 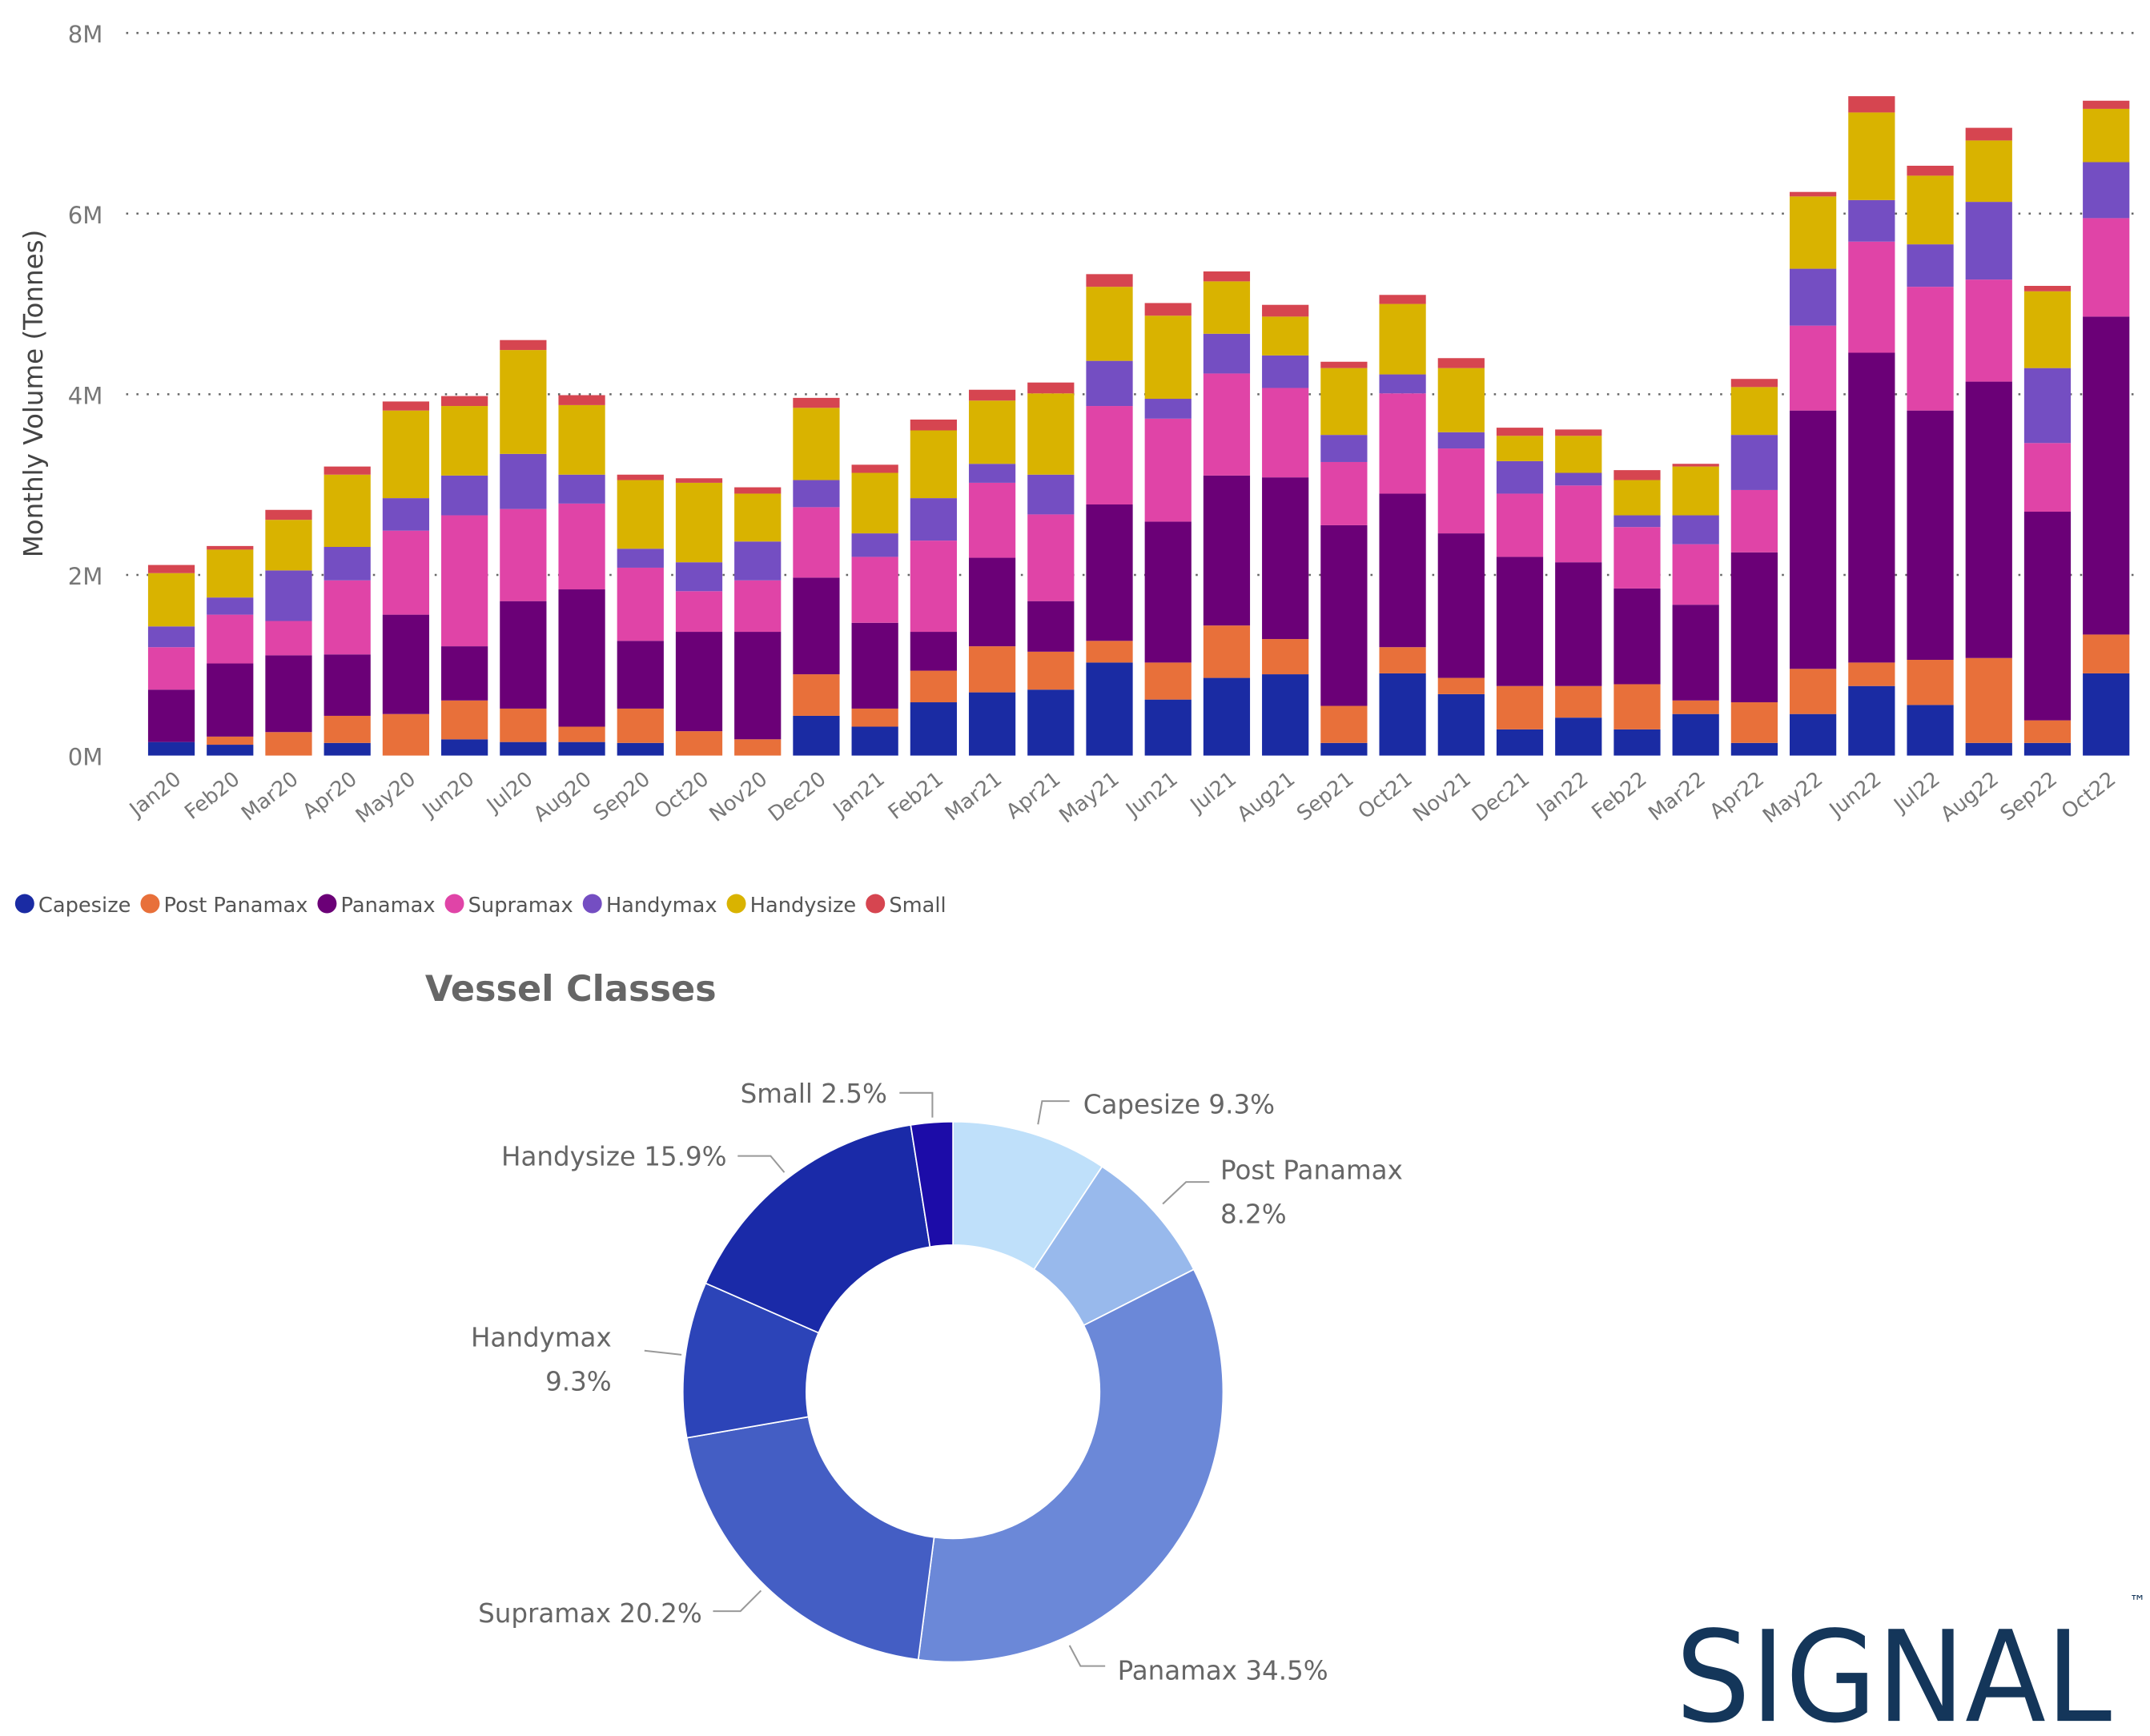 What do you see at coordinates (662, 906) in the screenshot?
I see `legend-label: Handymax` at bounding box center [662, 906].